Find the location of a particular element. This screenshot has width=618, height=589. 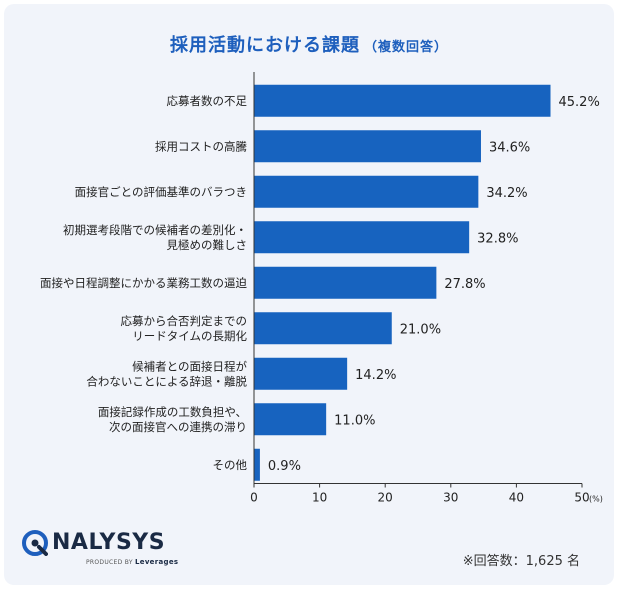

value-label-4: 32.8% is located at coordinates (497, 238).